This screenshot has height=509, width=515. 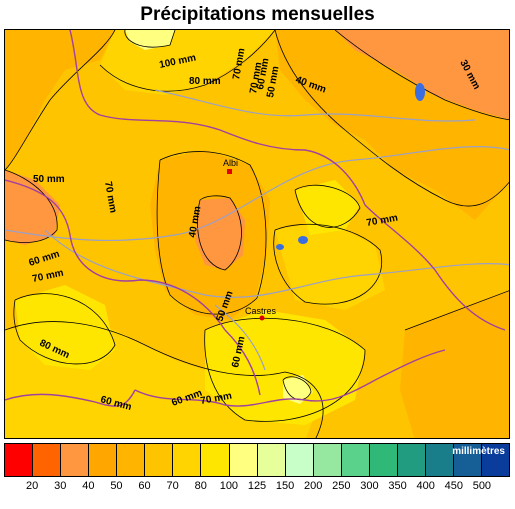 What do you see at coordinates (60, 486) in the screenshot?
I see `legend-tick-label: 30` at bounding box center [60, 486].